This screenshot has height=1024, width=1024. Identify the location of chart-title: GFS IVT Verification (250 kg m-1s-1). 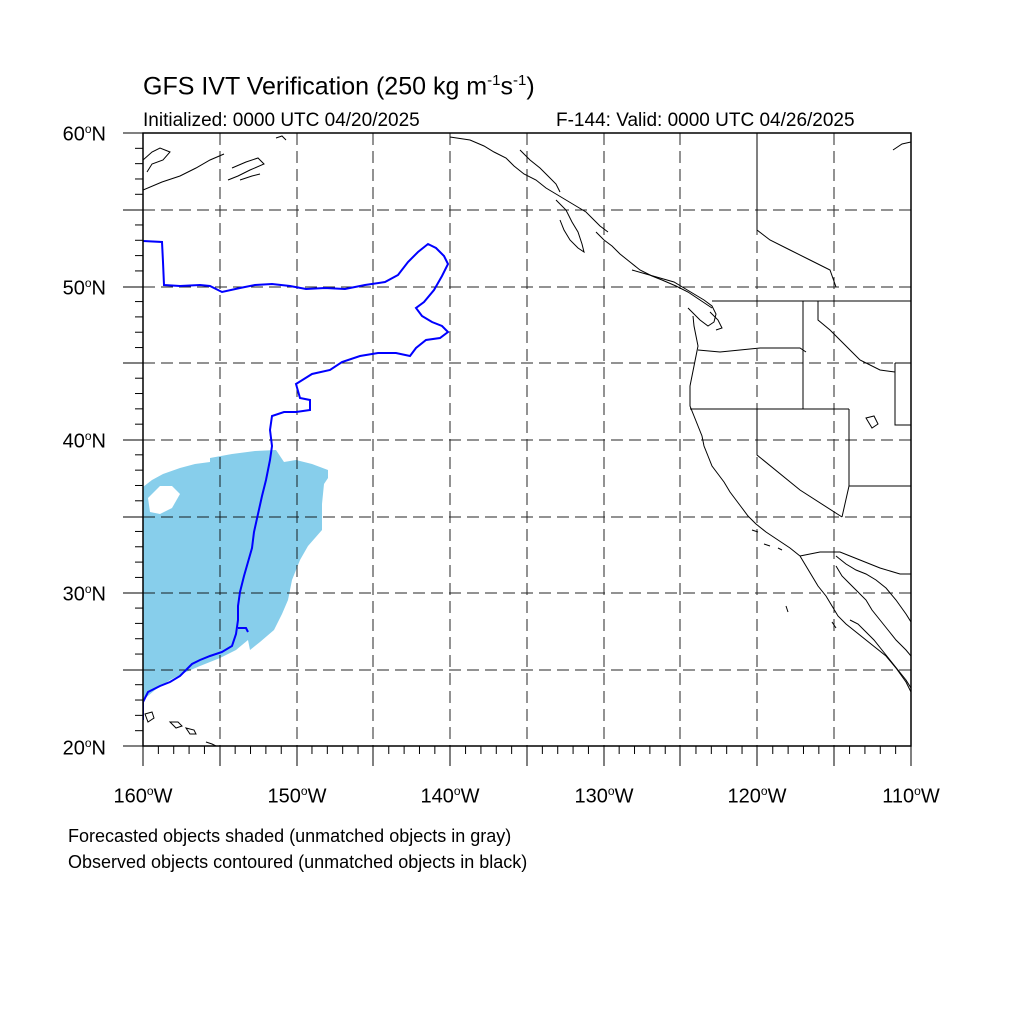
(339, 86).